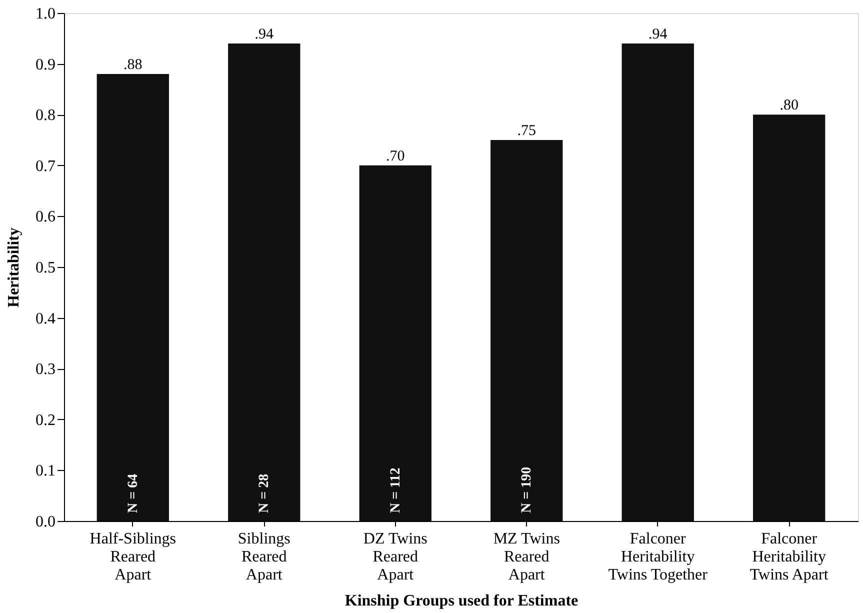  I want to click on y-tick-label: 1.0, so click(46, 14).